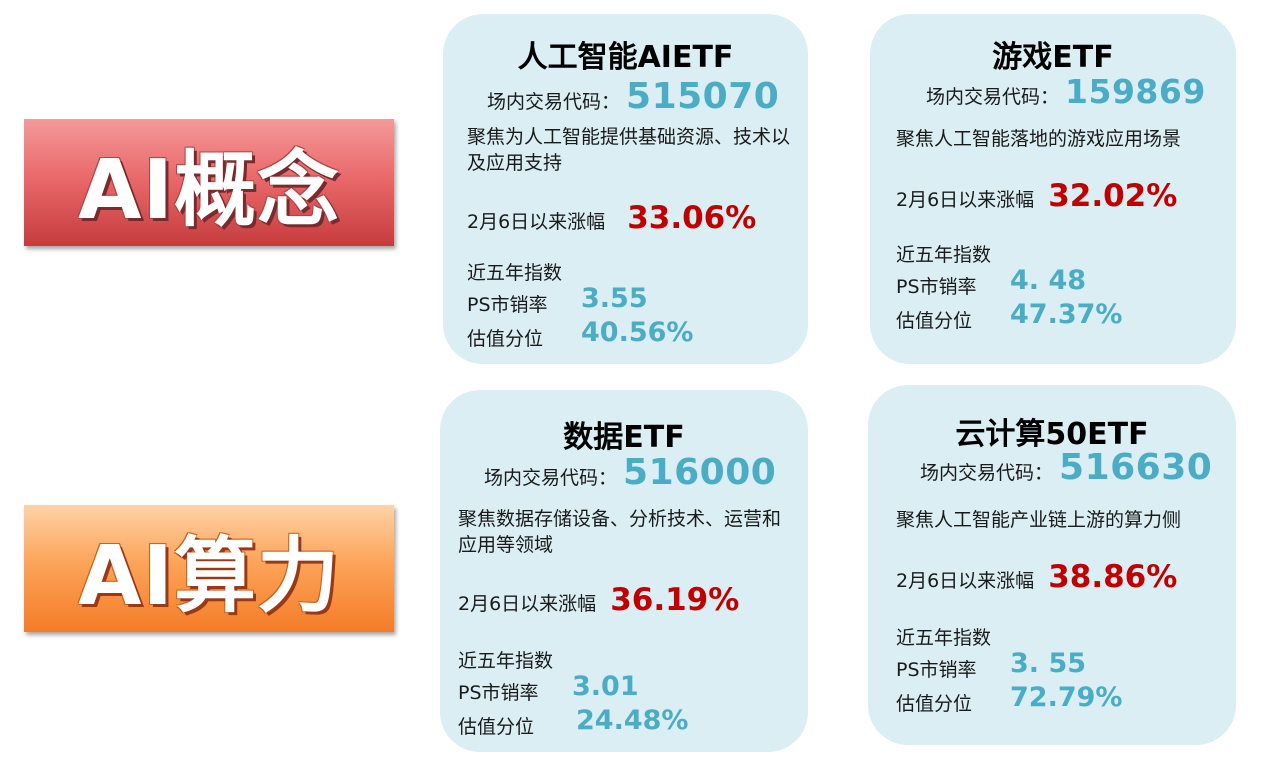 This screenshot has height=764, width=1281. What do you see at coordinates (1135, 91) in the screenshot?
I see `trading-code-value: 159869` at bounding box center [1135, 91].